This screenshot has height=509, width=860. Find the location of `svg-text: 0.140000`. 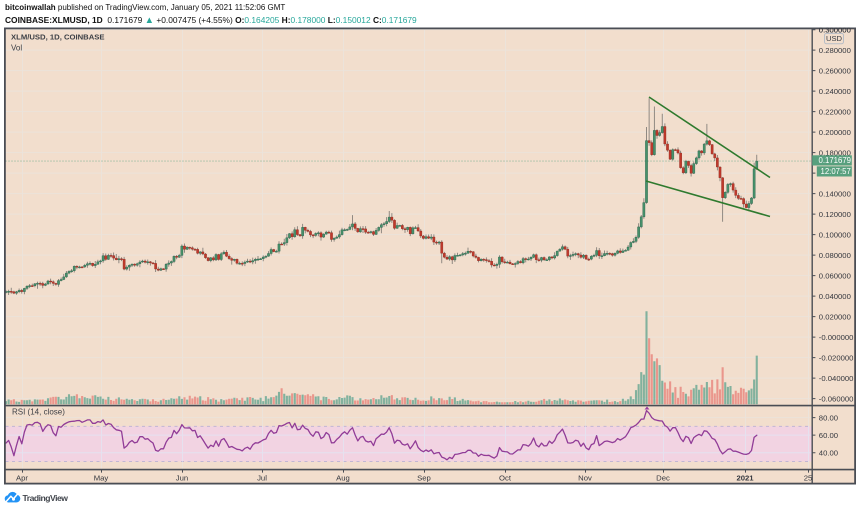

svg-text: 0.140000 is located at coordinates (835, 194).